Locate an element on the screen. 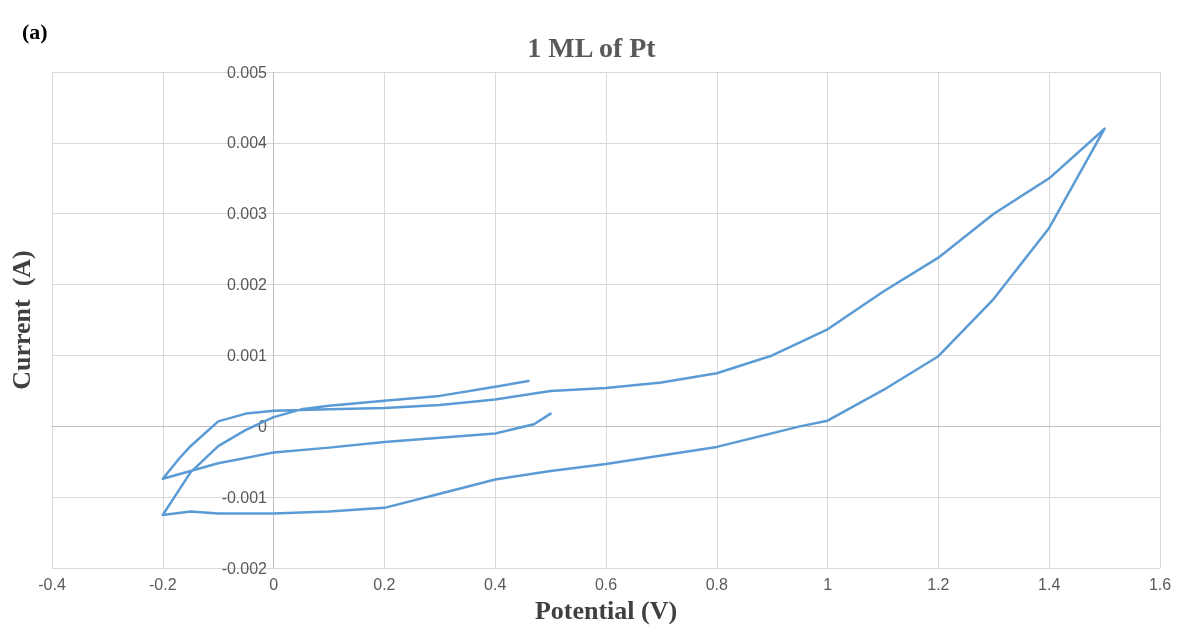  x-tick-label: 1.4 is located at coordinates (1049, 584).